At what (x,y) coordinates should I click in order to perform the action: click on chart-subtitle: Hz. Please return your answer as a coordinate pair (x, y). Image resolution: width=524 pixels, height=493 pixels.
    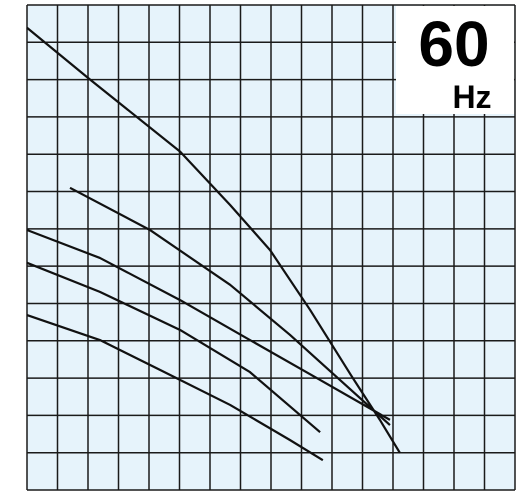
    Looking at the image, I should click on (471, 97).